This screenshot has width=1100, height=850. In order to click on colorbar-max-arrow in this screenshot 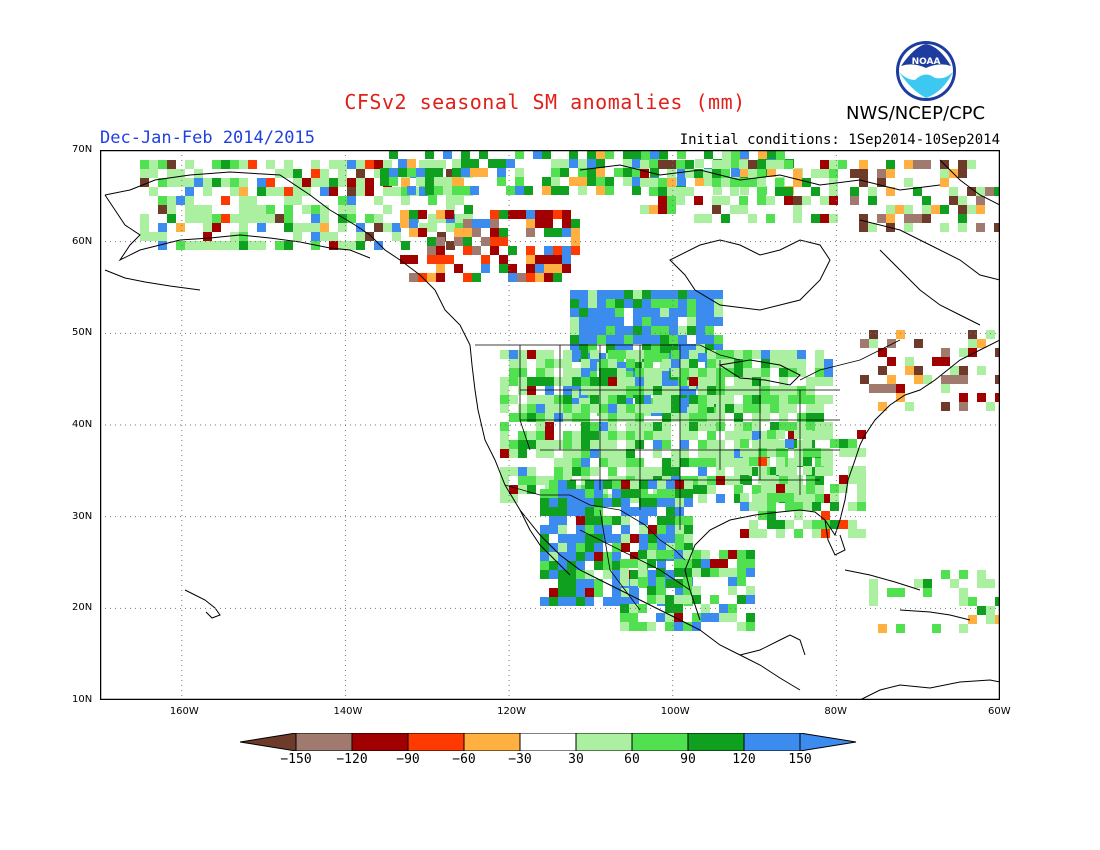, I will do `click(828, 742)`.